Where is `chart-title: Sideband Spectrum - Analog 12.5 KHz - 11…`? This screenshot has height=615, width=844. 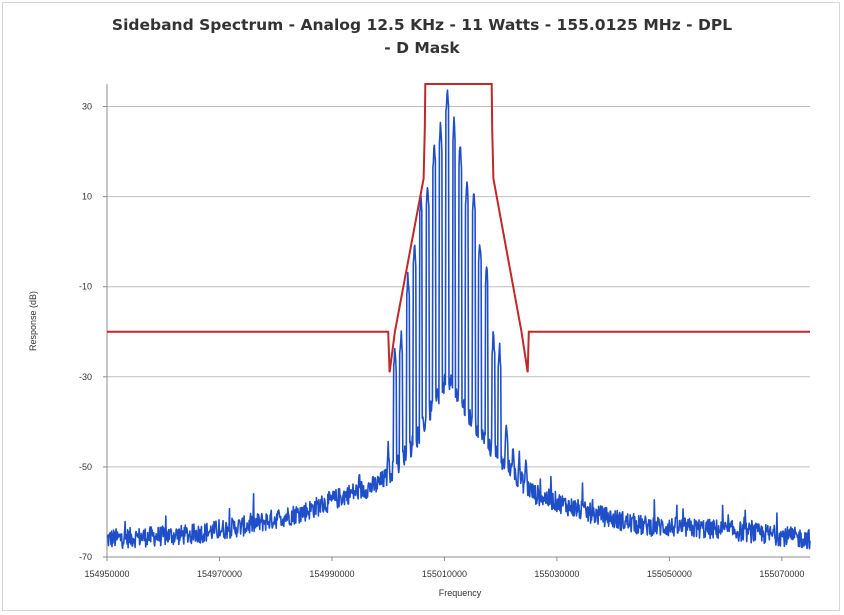 chart-title: Sideband Spectrum - Analog 12.5 KHz - 11… is located at coordinates (422, 37).